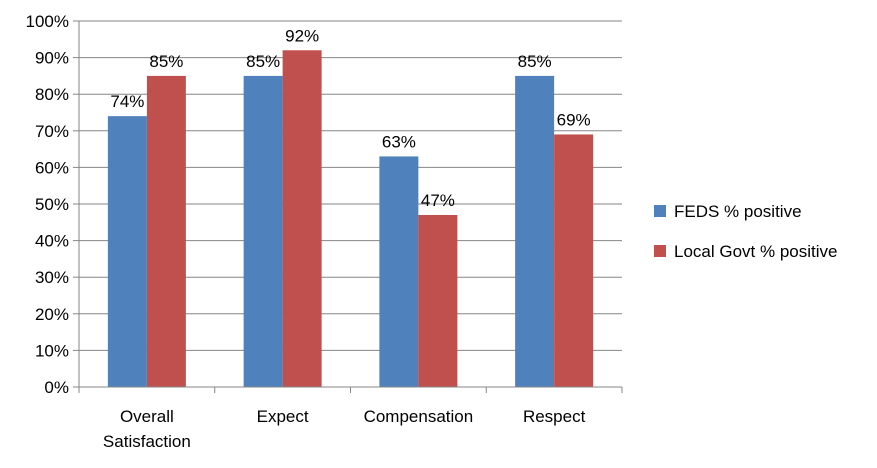 The image size is (877, 468). What do you see at coordinates (738, 211) in the screenshot?
I see `legend-label: FEDS % positive` at bounding box center [738, 211].